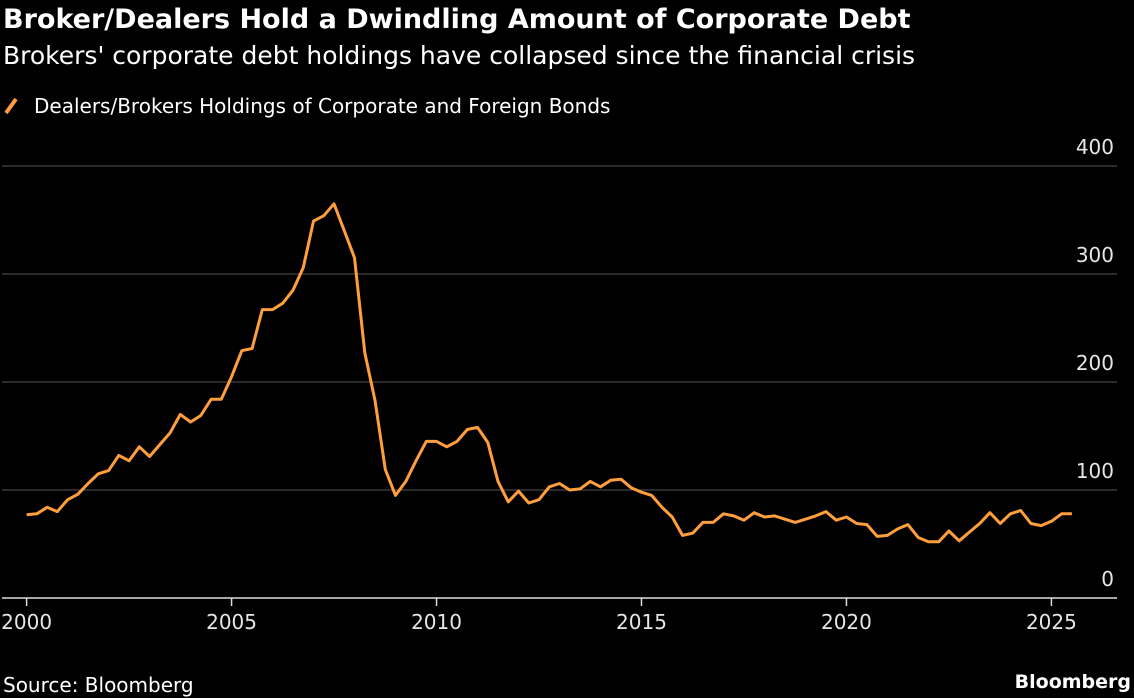  I want to click on x-tick-label: 2010, so click(436, 622).